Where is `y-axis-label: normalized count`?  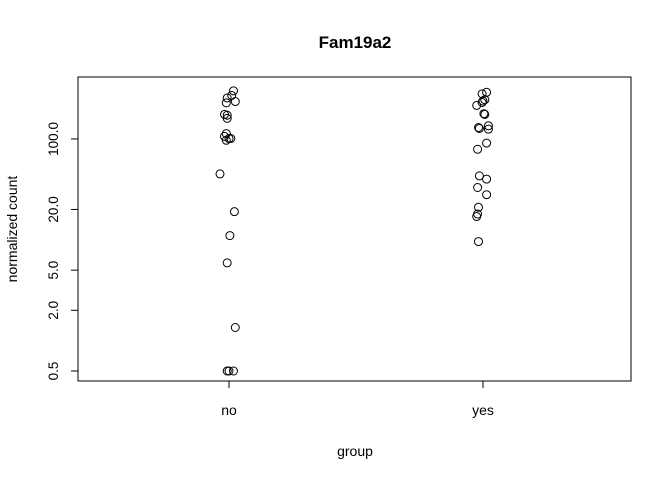 y-axis-label: normalized count is located at coordinates (12, 229).